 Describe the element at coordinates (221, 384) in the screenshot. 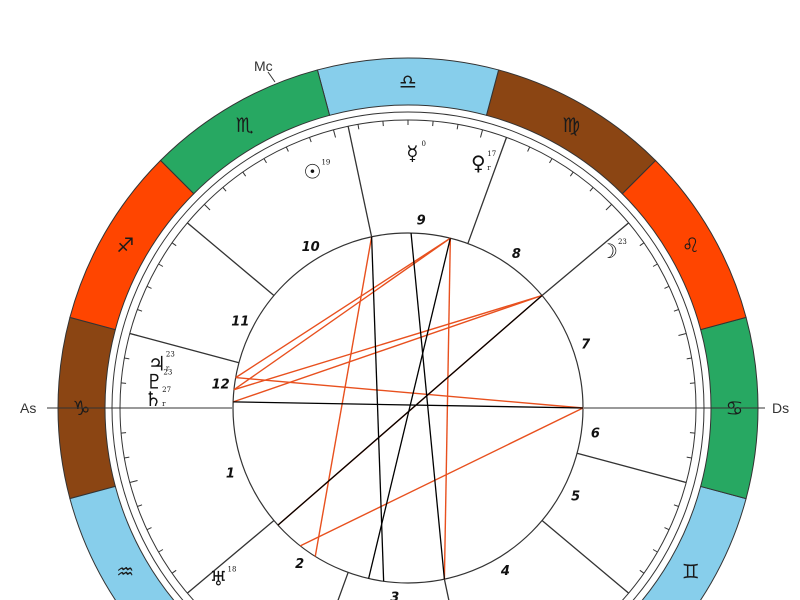

I see `house-number-12: 12` at that location.